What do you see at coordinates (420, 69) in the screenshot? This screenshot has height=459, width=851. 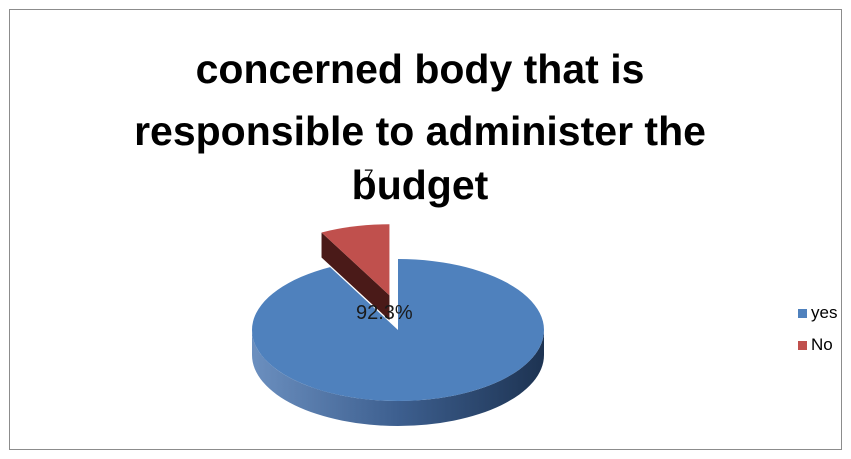 I see `chart-title-line-1: concerned body that is` at bounding box center [420, 69].